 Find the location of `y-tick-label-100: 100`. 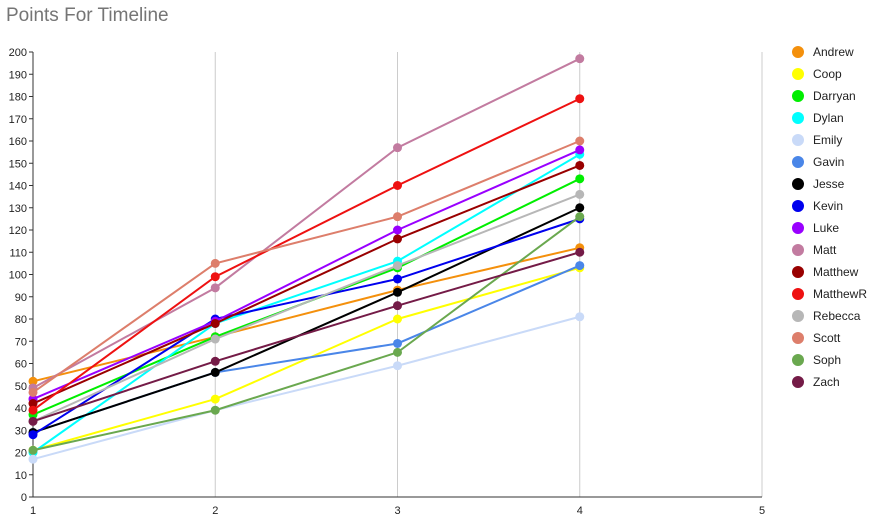

y-tick-label-100: 100 is located at coordinates (18, 276).